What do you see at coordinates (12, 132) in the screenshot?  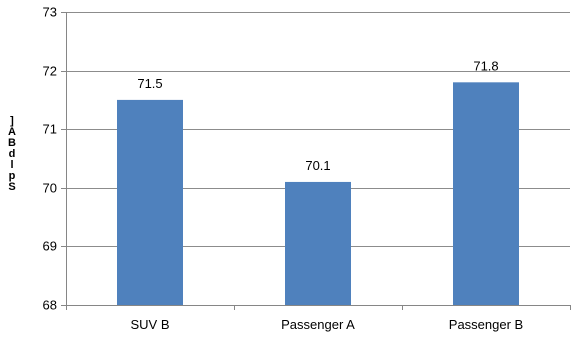 I see `y-axis-label-char: A` at bounding box center [12, 132].